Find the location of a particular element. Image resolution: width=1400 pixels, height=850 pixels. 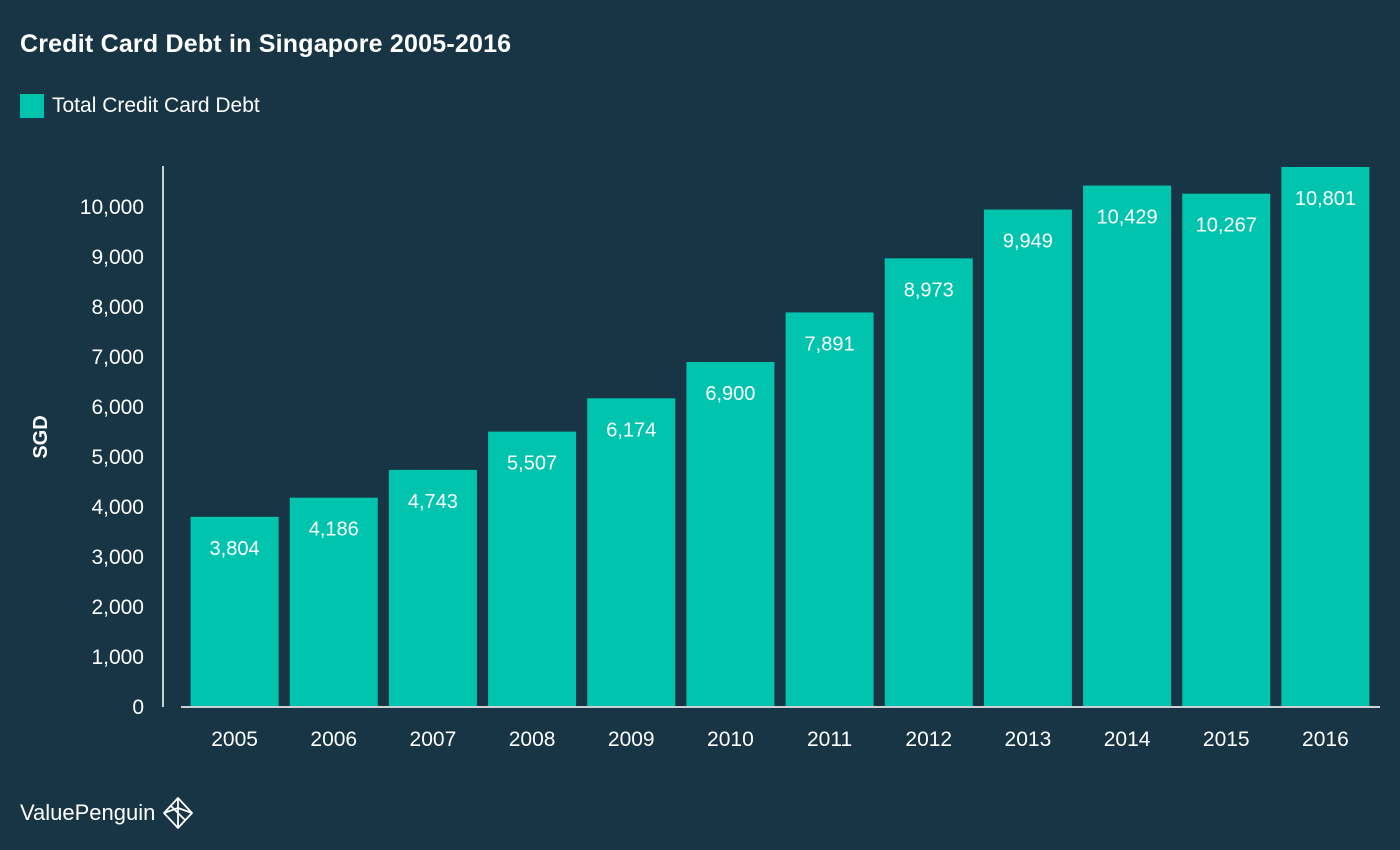

data-label: 4,186 is located at coordinates (334, 530).